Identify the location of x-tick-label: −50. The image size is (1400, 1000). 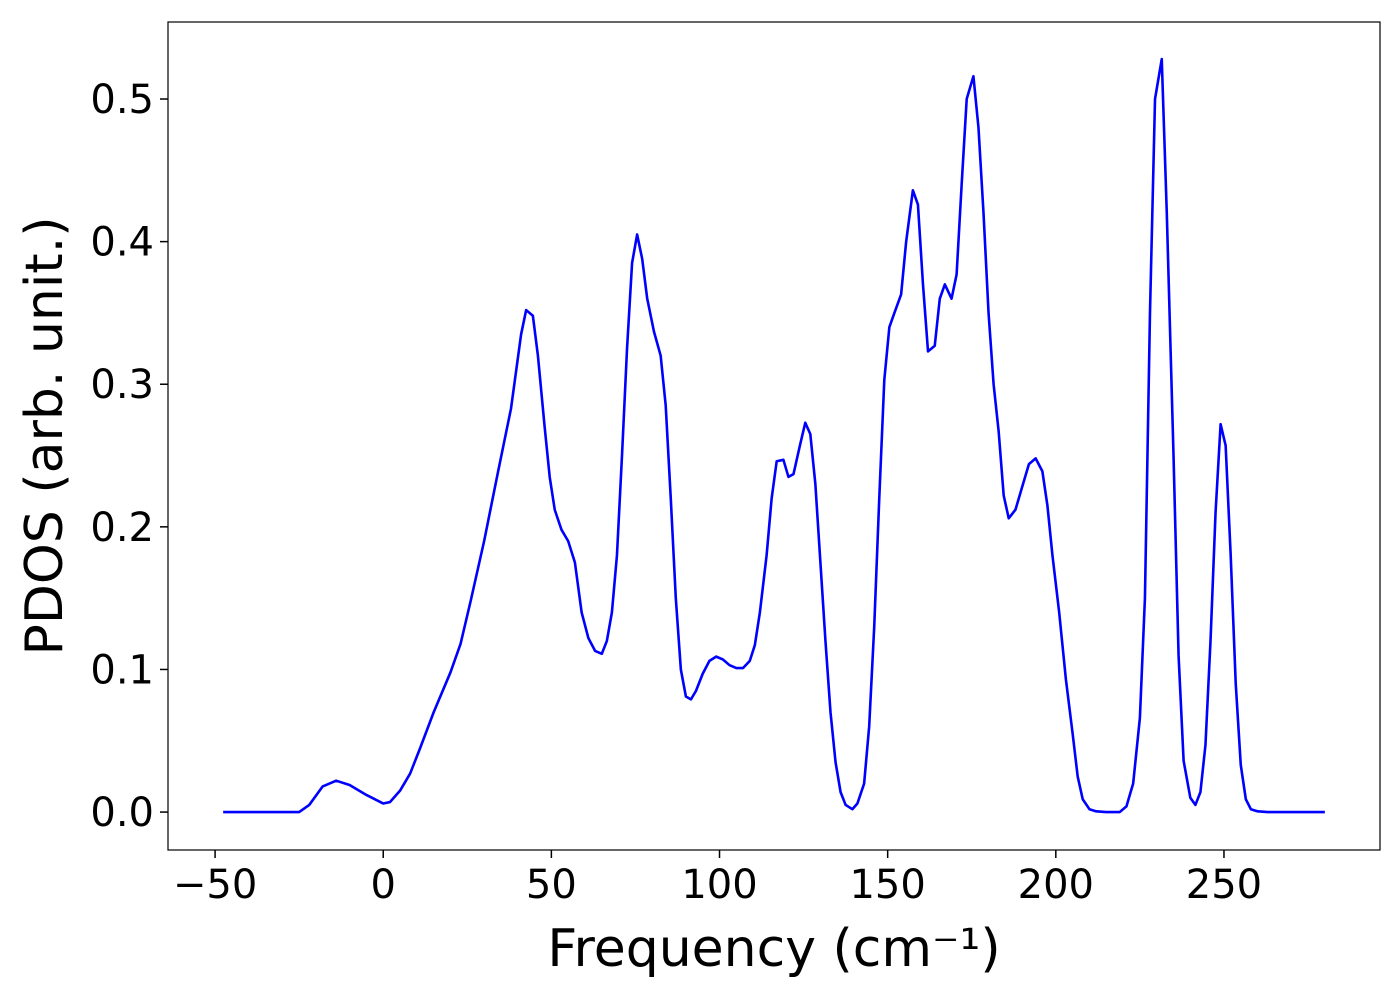
(215, 885).